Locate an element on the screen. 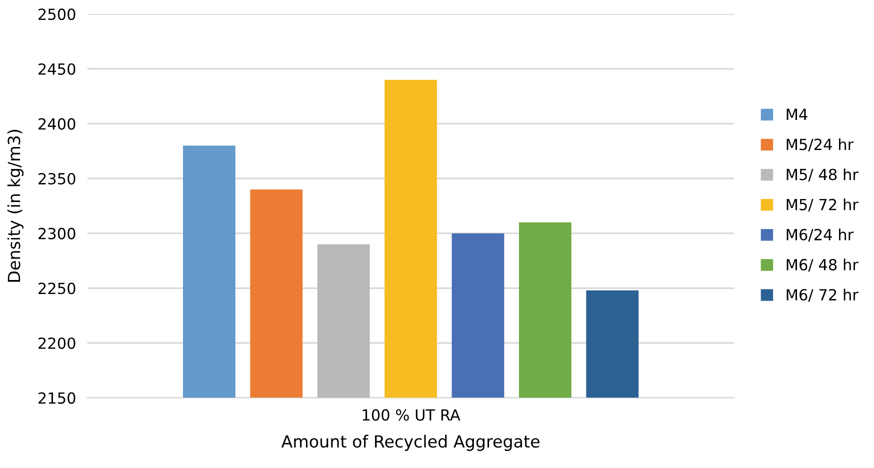 Image resolution: width=874 pixels, height=468 pixels. legend-label: M6/ 48 hr is located at coordinates (822, 265).